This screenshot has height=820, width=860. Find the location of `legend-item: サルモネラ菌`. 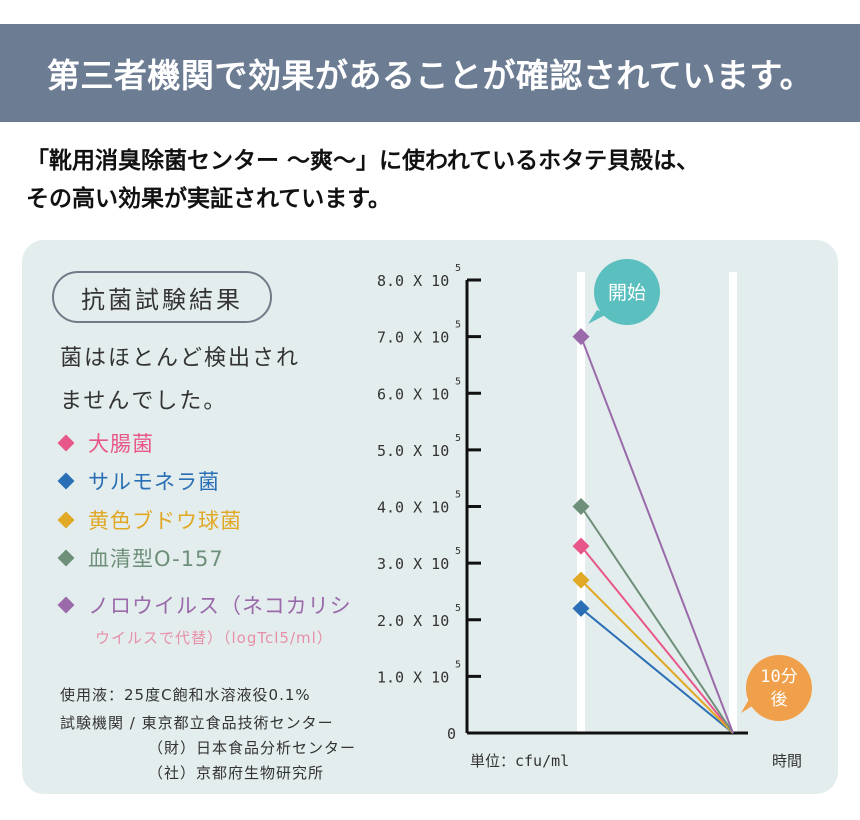

legend-item: サルモネラ菌 is located at coordinates (138, 481).